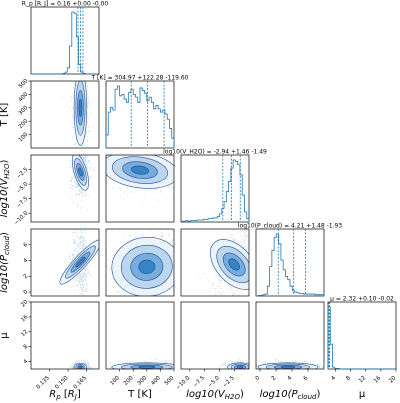  What do you see at coordinates (139, 394) in the screenshot?
I see `x-axis-label-t: T [K]` at bounding box center [139, 394].